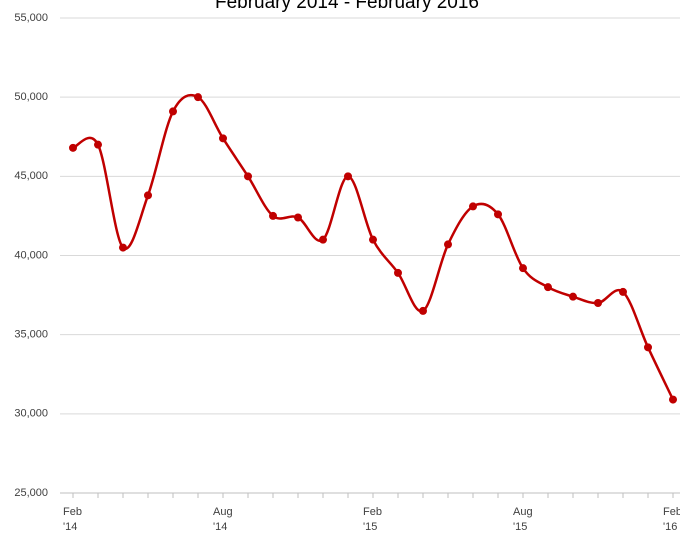 The image size is (680, 538). Describe the element at coordinates (31, 414) in the screenshot. I see `y-tick-label: 30,000` at that location.